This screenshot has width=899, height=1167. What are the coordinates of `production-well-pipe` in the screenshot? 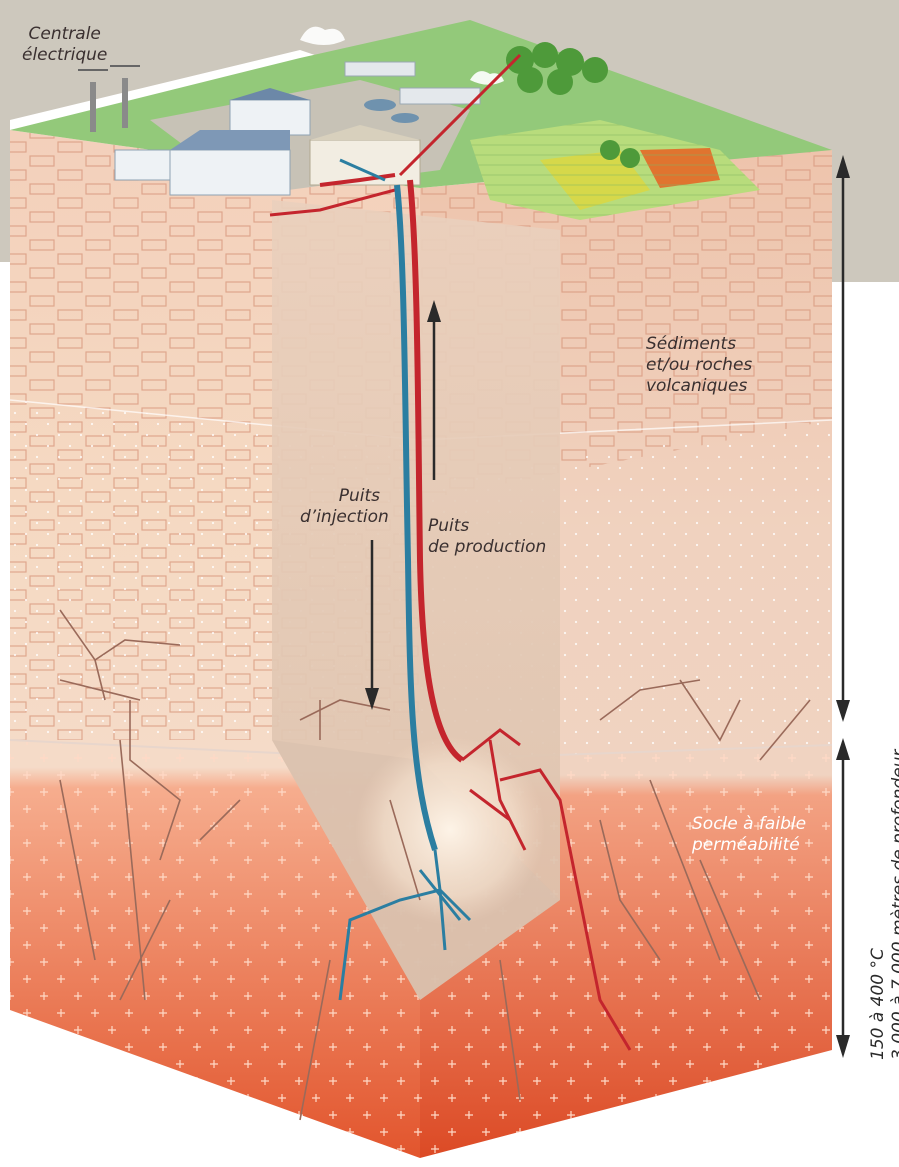 It's located at (435, 471).